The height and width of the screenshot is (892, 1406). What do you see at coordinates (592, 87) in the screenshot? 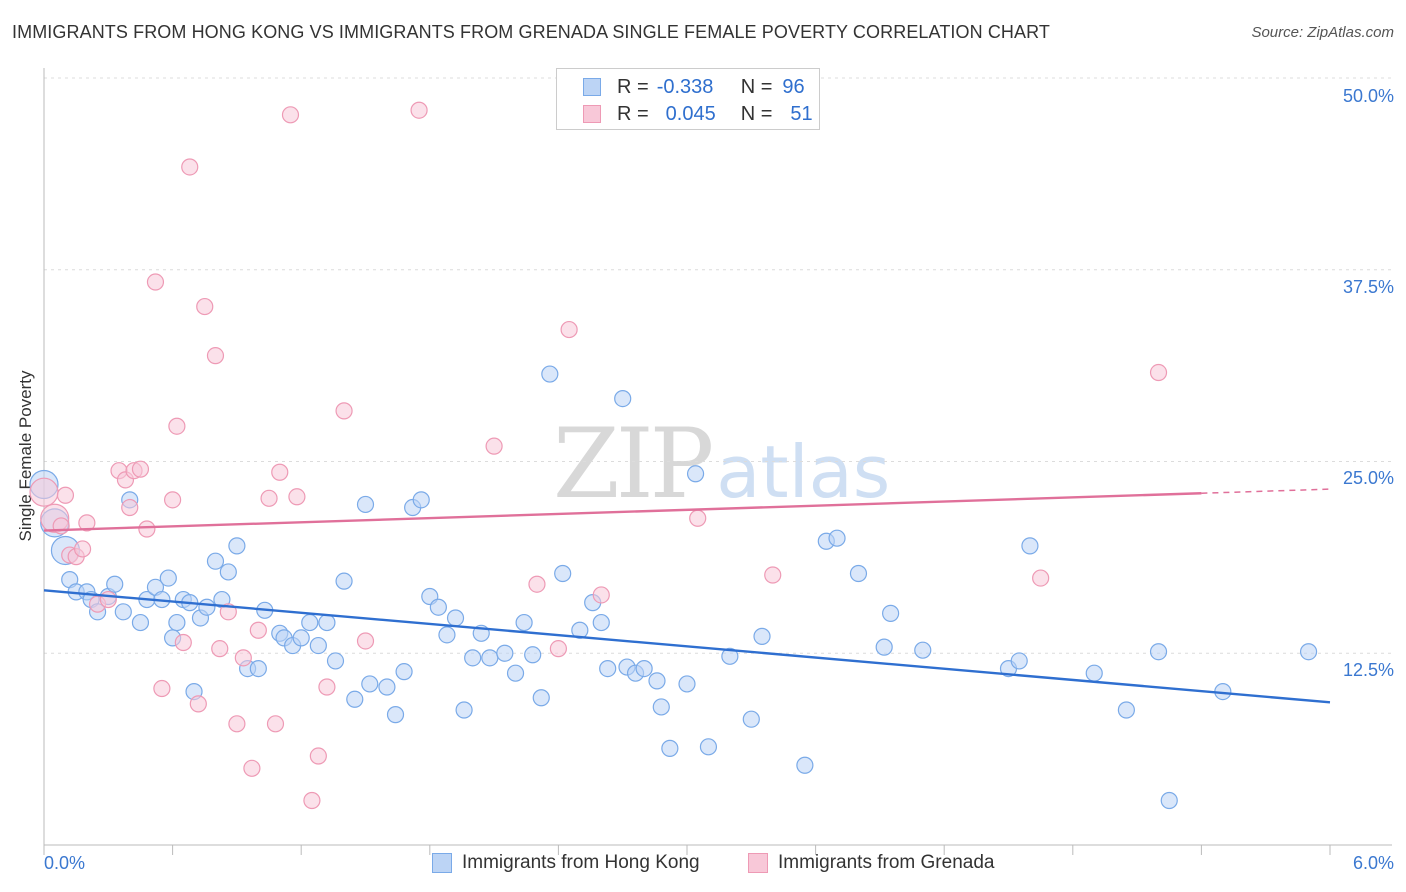
I see `legend-swatch-hong-kong` at bounding box center [592, 87].